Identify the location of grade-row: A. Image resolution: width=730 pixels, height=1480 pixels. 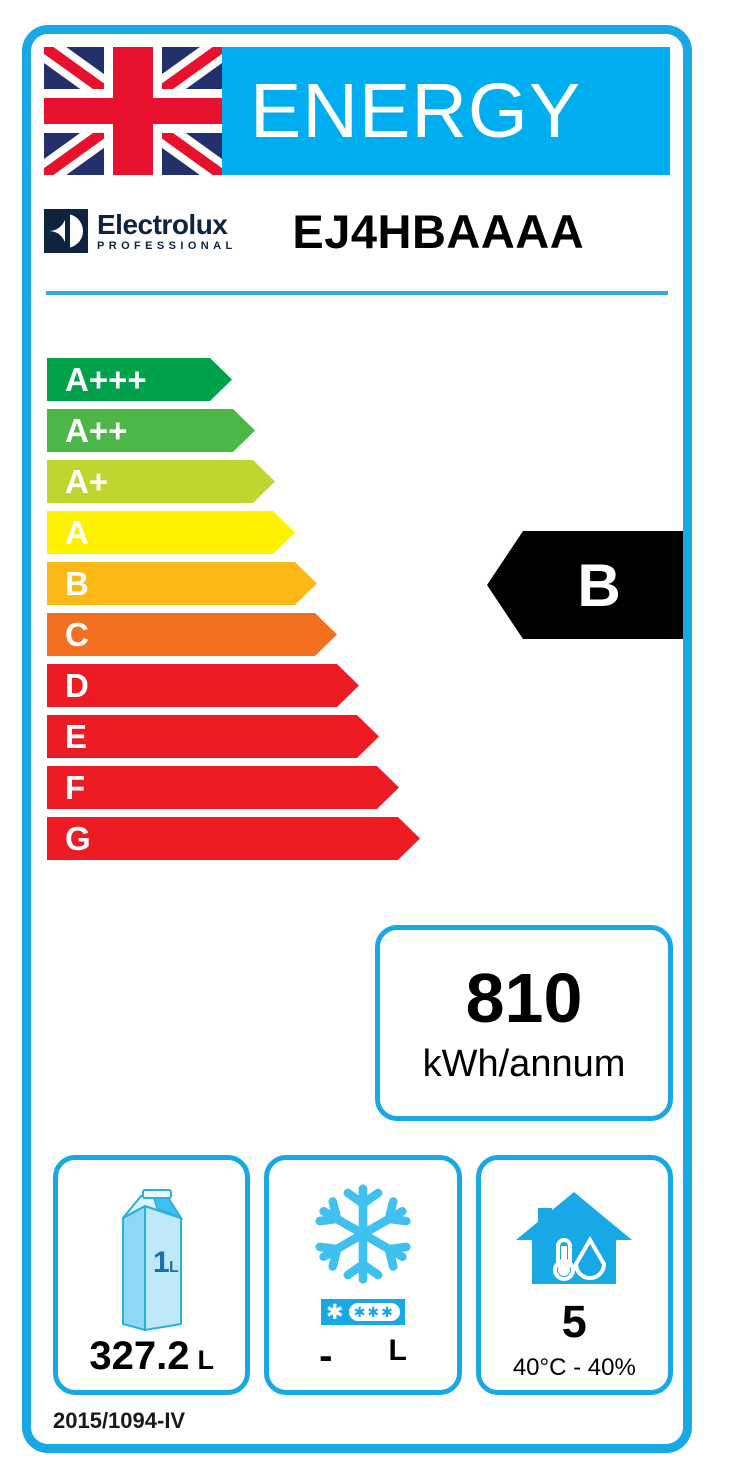
(247, 532).